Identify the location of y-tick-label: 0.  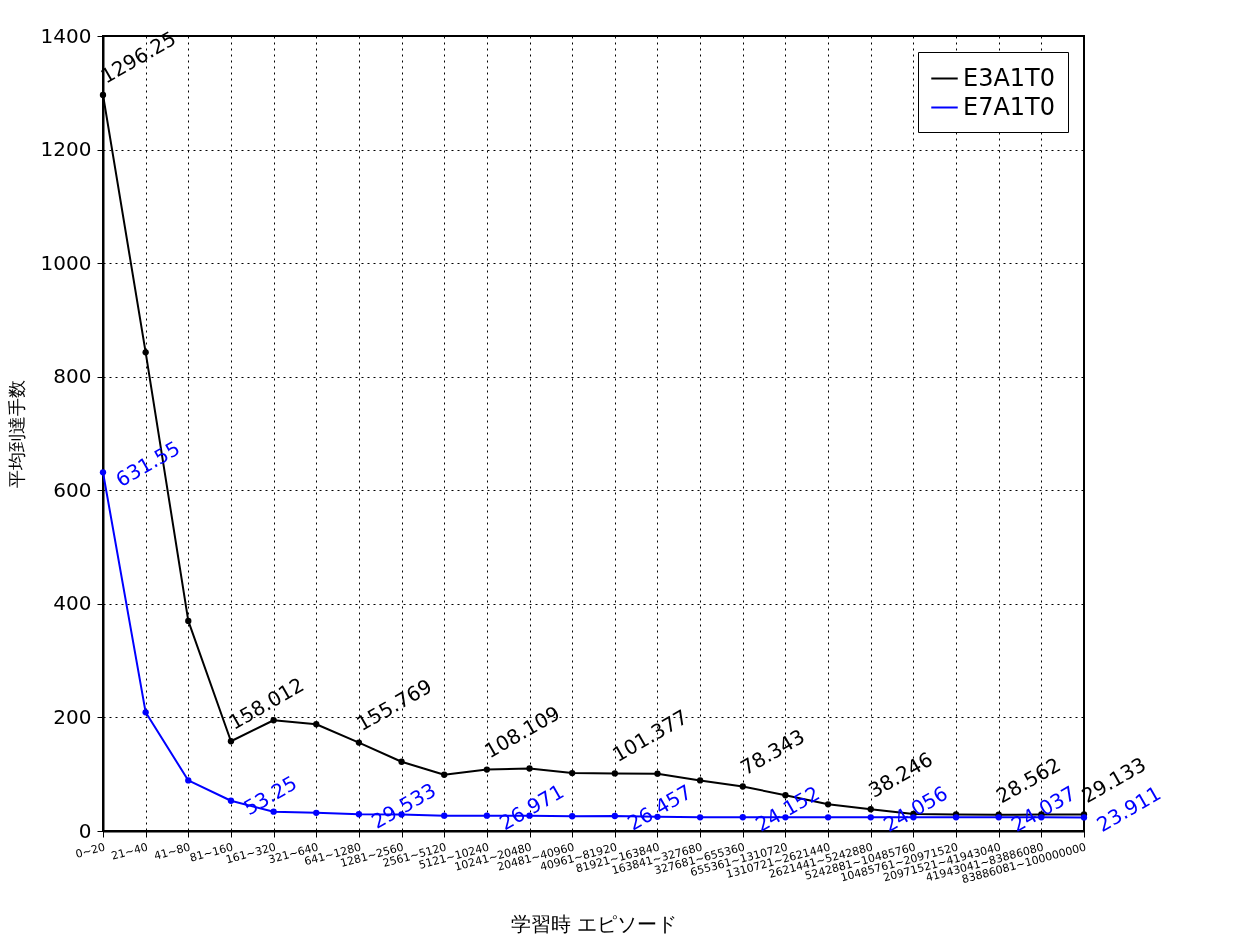
(85, 830).